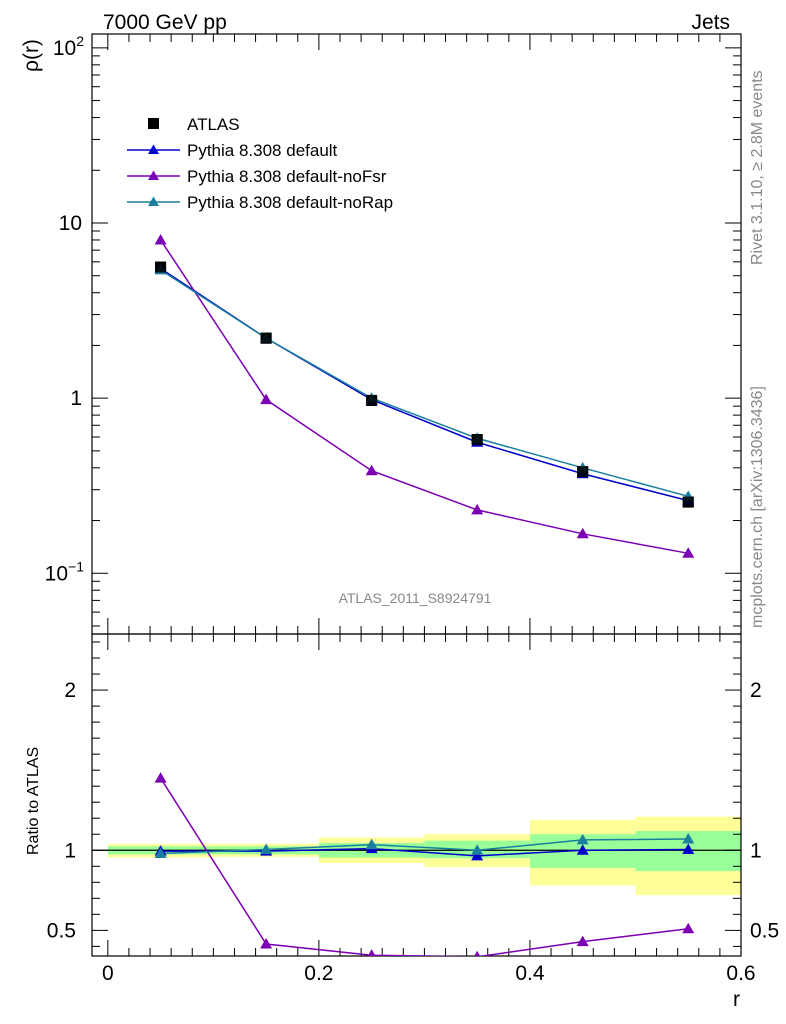 The height and width of the screenshot is (1024, 786). I want to click on main-y-tick-label: 10², so click(68, 46).